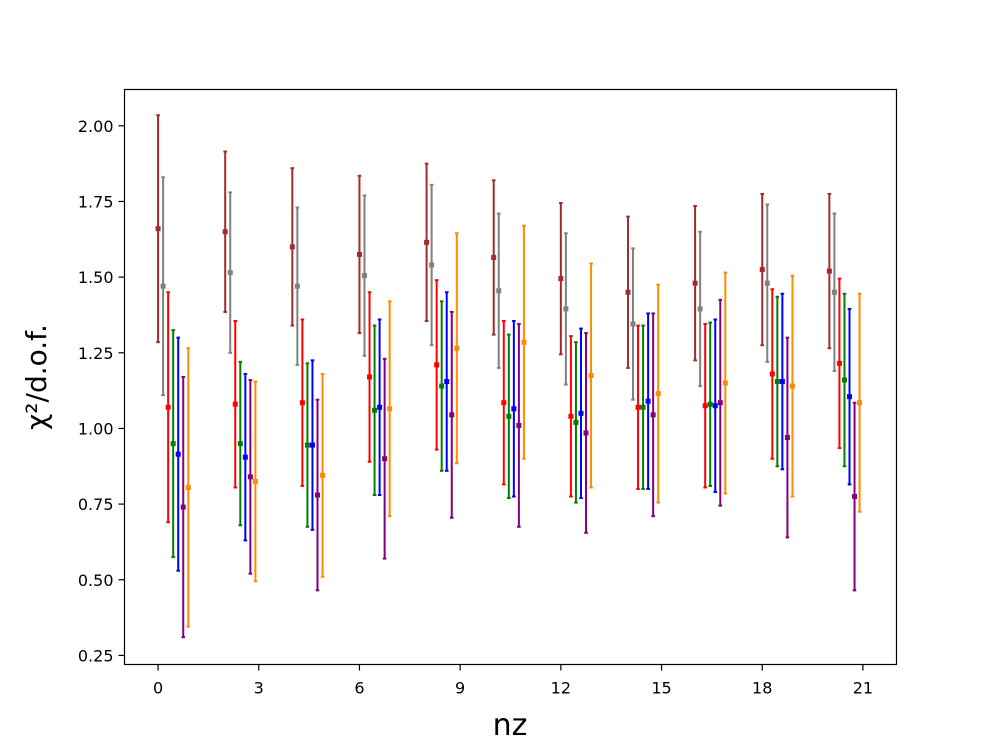 This screenshot has height=747, width=996. I want to click on y-tick-label: 1.75, so click(96, 201).